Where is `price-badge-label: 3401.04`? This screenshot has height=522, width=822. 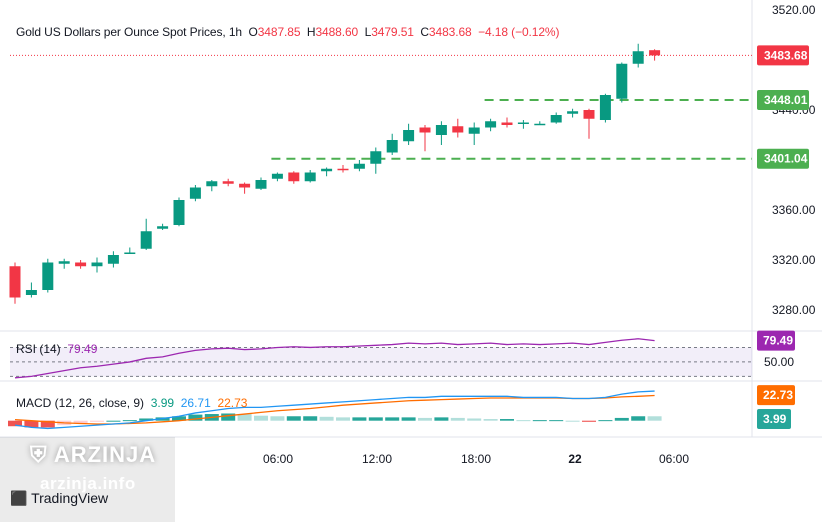 price-badge-label: 3401.04 is located at coordinates (786, 159).